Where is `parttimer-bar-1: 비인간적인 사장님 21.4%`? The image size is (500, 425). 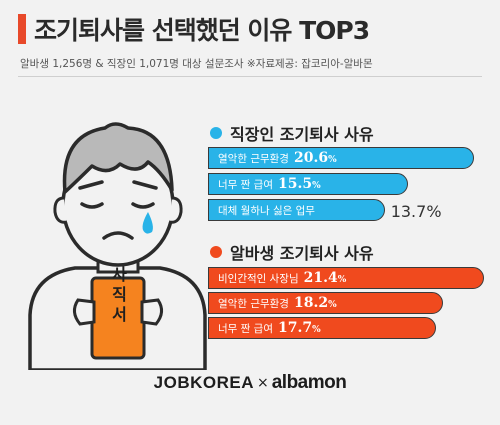 parttimer-bar-1: 비인간적인 사장님 21.4% is located at coordinates (346, 278).